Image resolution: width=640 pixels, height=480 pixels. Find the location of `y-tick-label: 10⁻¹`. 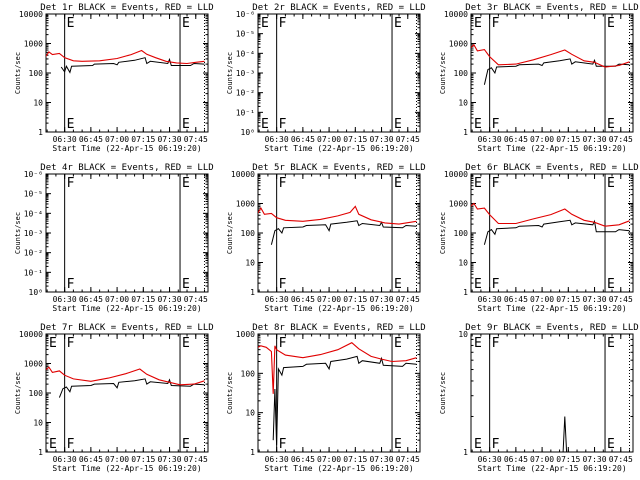

y-tick-label: 10⁻¹ is located at coordinates (245, 112).